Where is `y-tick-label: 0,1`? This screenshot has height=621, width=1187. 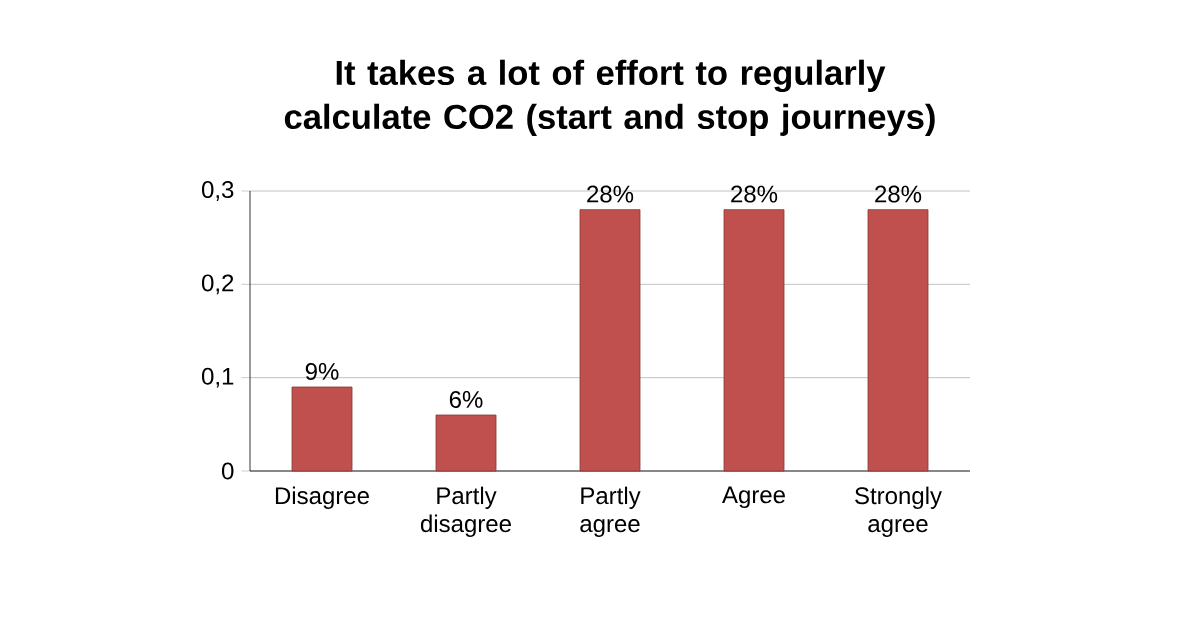 y-tick-label: 0,1 is located at coordinates (217, 377).